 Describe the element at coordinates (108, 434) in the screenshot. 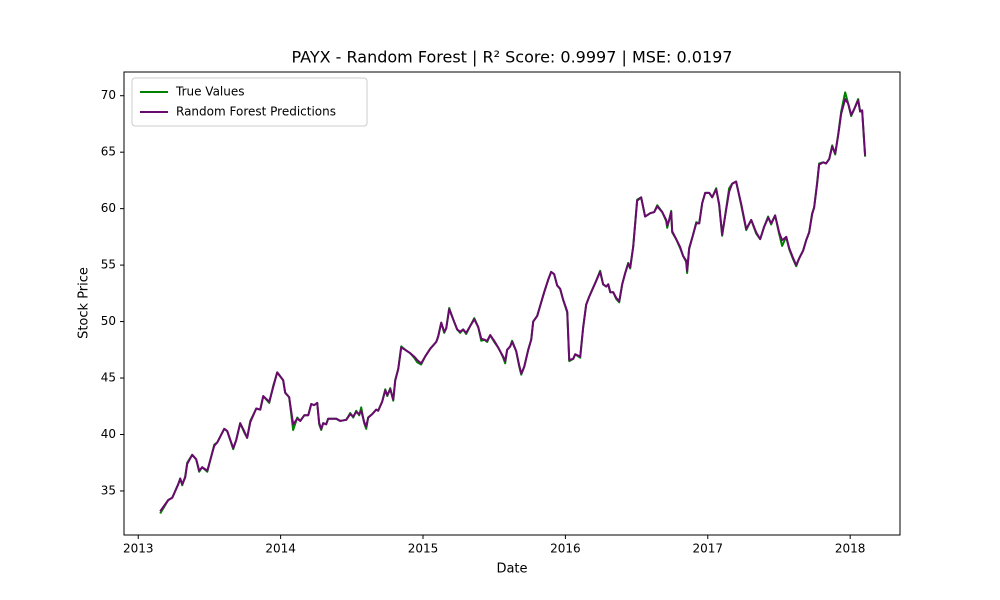

I see `y-tick-label: 40` at that location.